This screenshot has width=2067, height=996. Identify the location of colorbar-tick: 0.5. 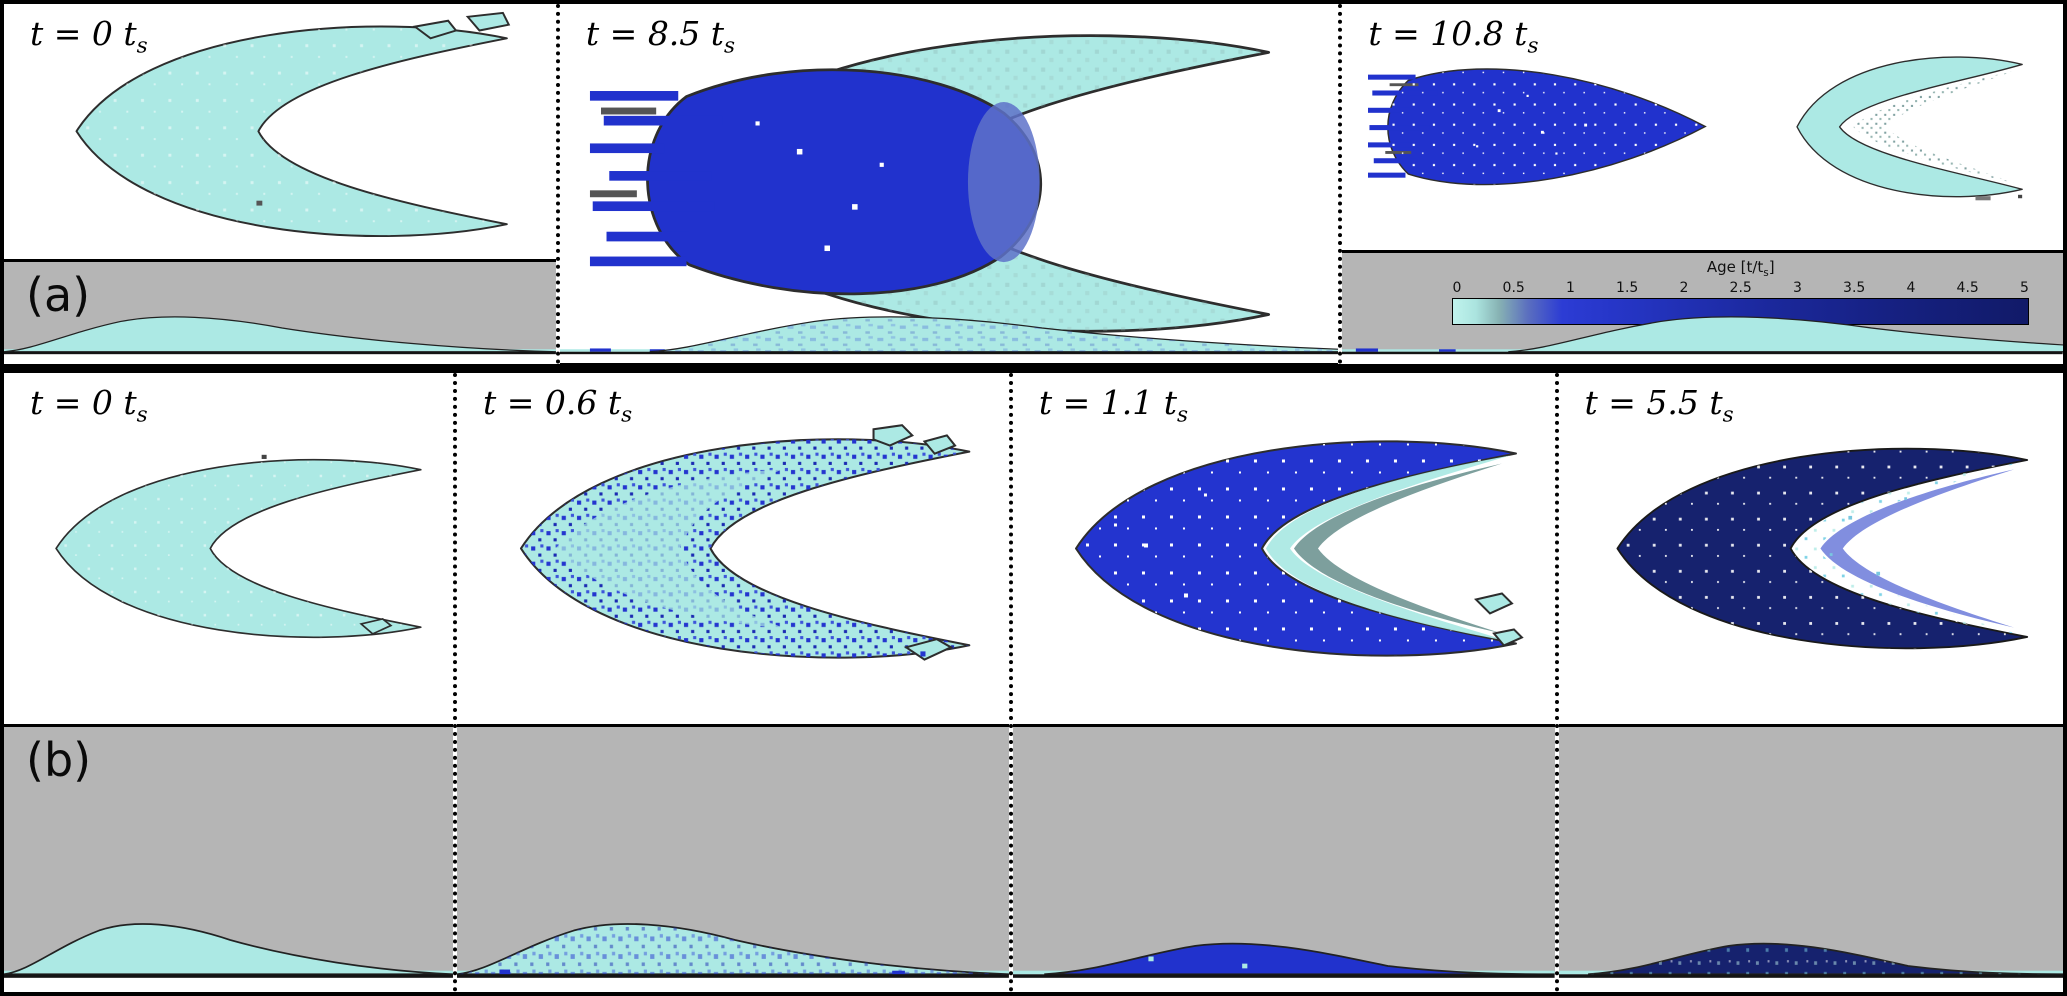
(1513, 288).